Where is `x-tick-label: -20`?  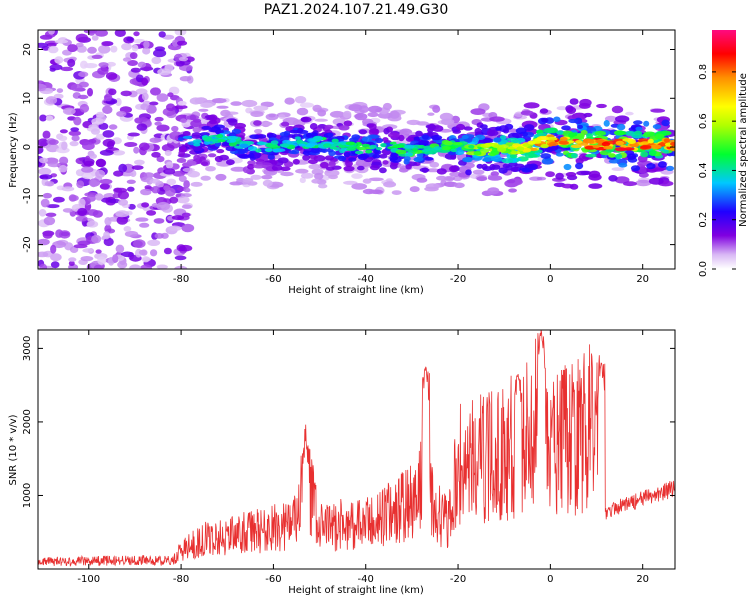
x-tick-label: -20 is located at coordinates (458, 579).